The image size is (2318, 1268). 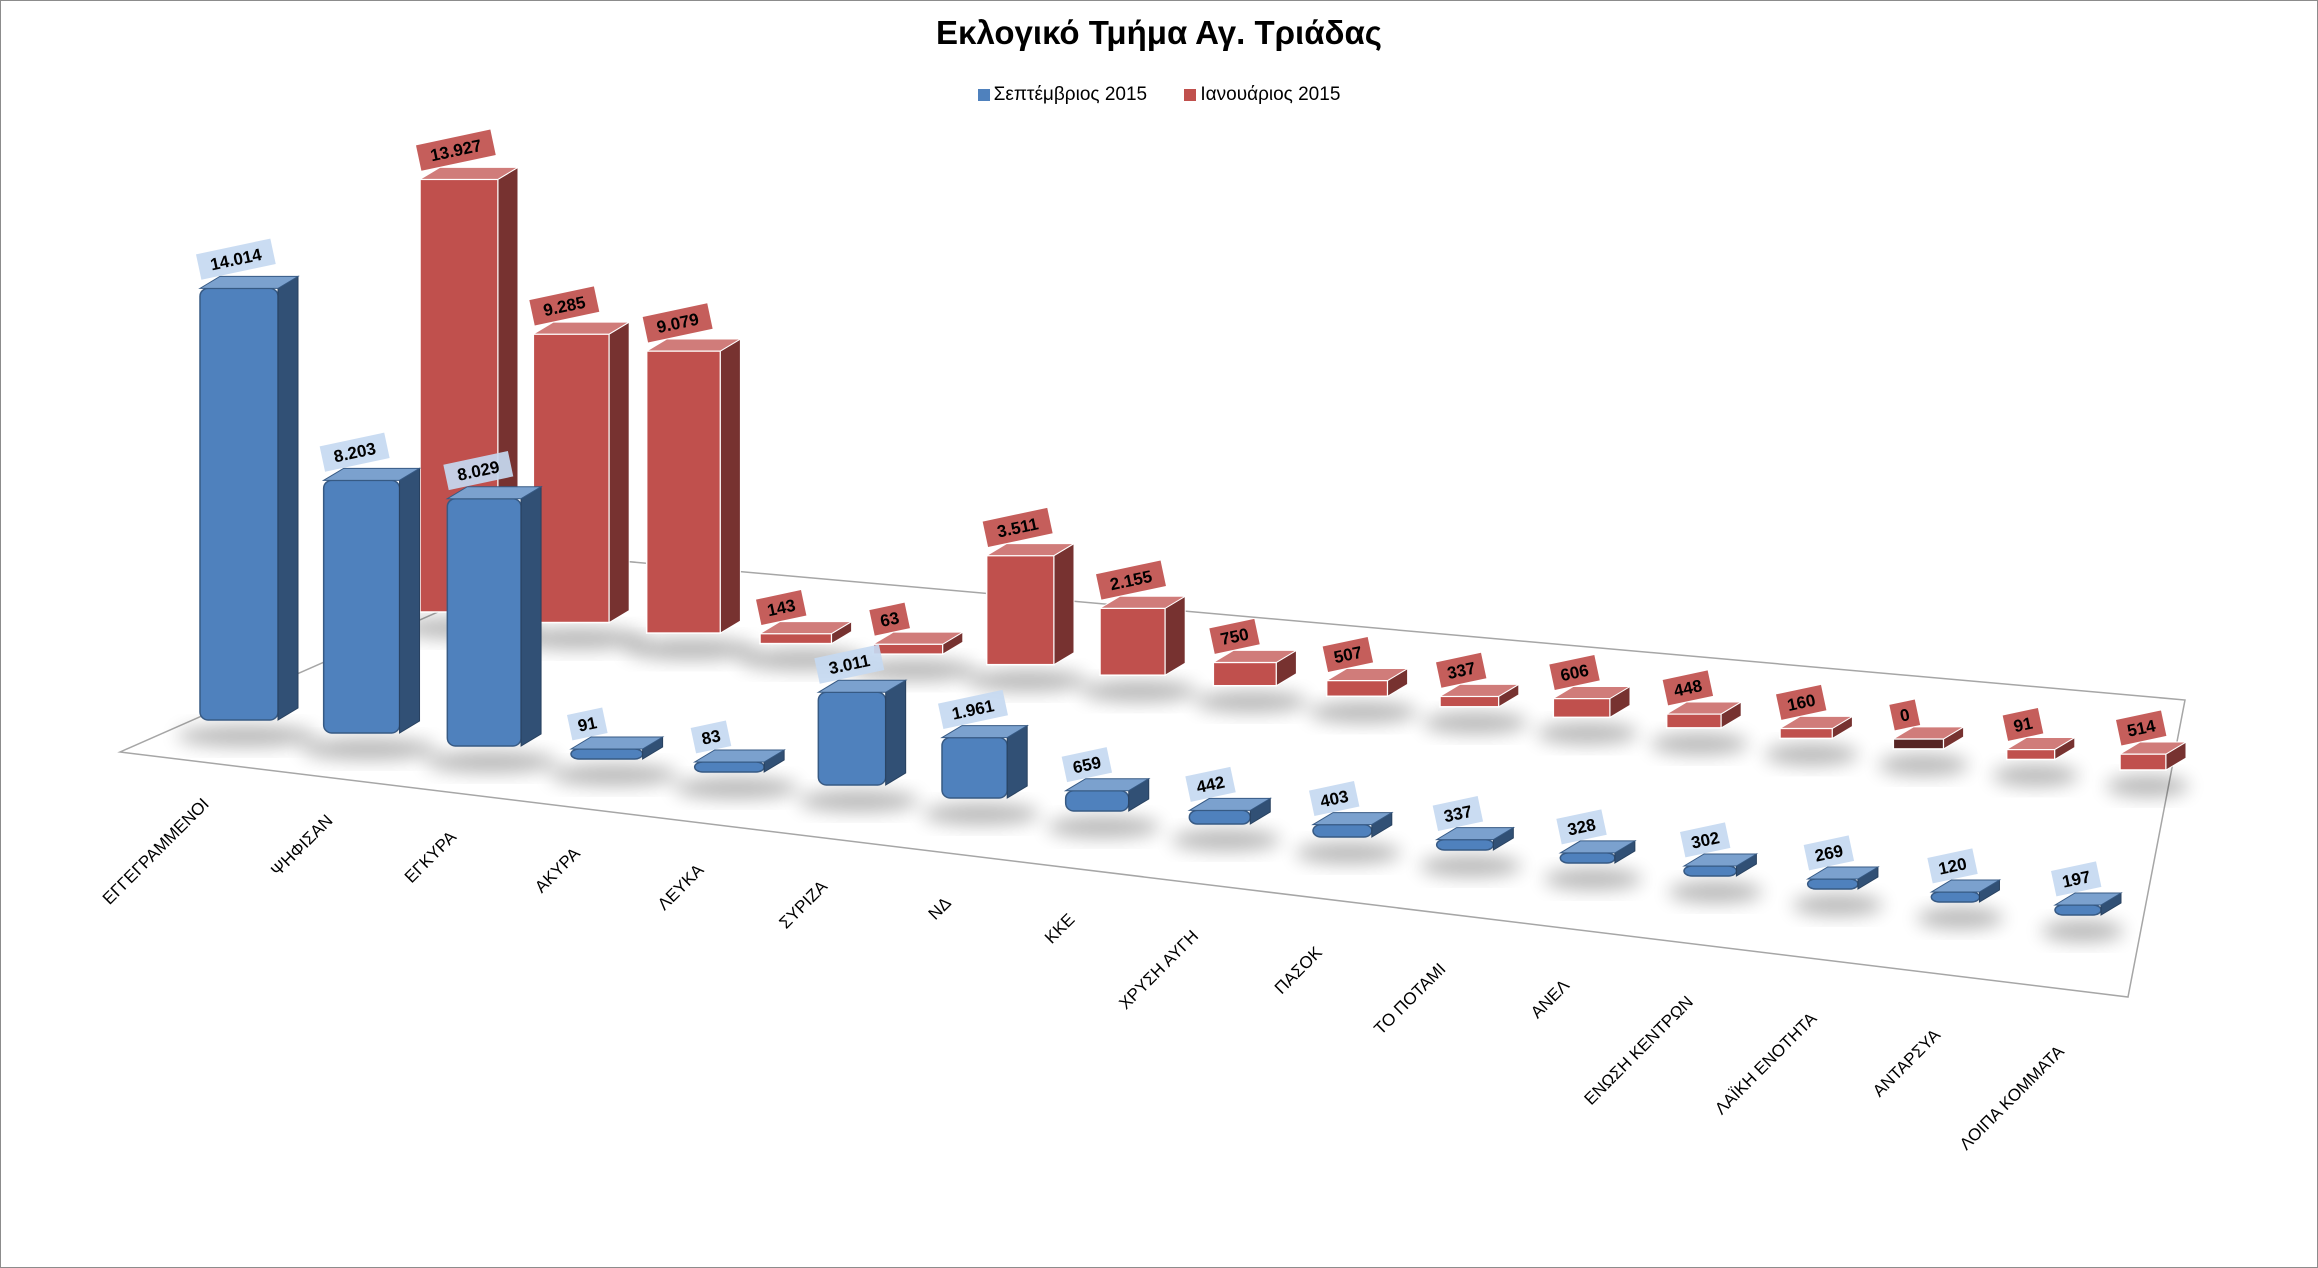 What do you see at coordinates (557, 869) in the screenshot?
I see `x-tick-label: ΑΚΥΡΑ` at bounding box center [557, 869].